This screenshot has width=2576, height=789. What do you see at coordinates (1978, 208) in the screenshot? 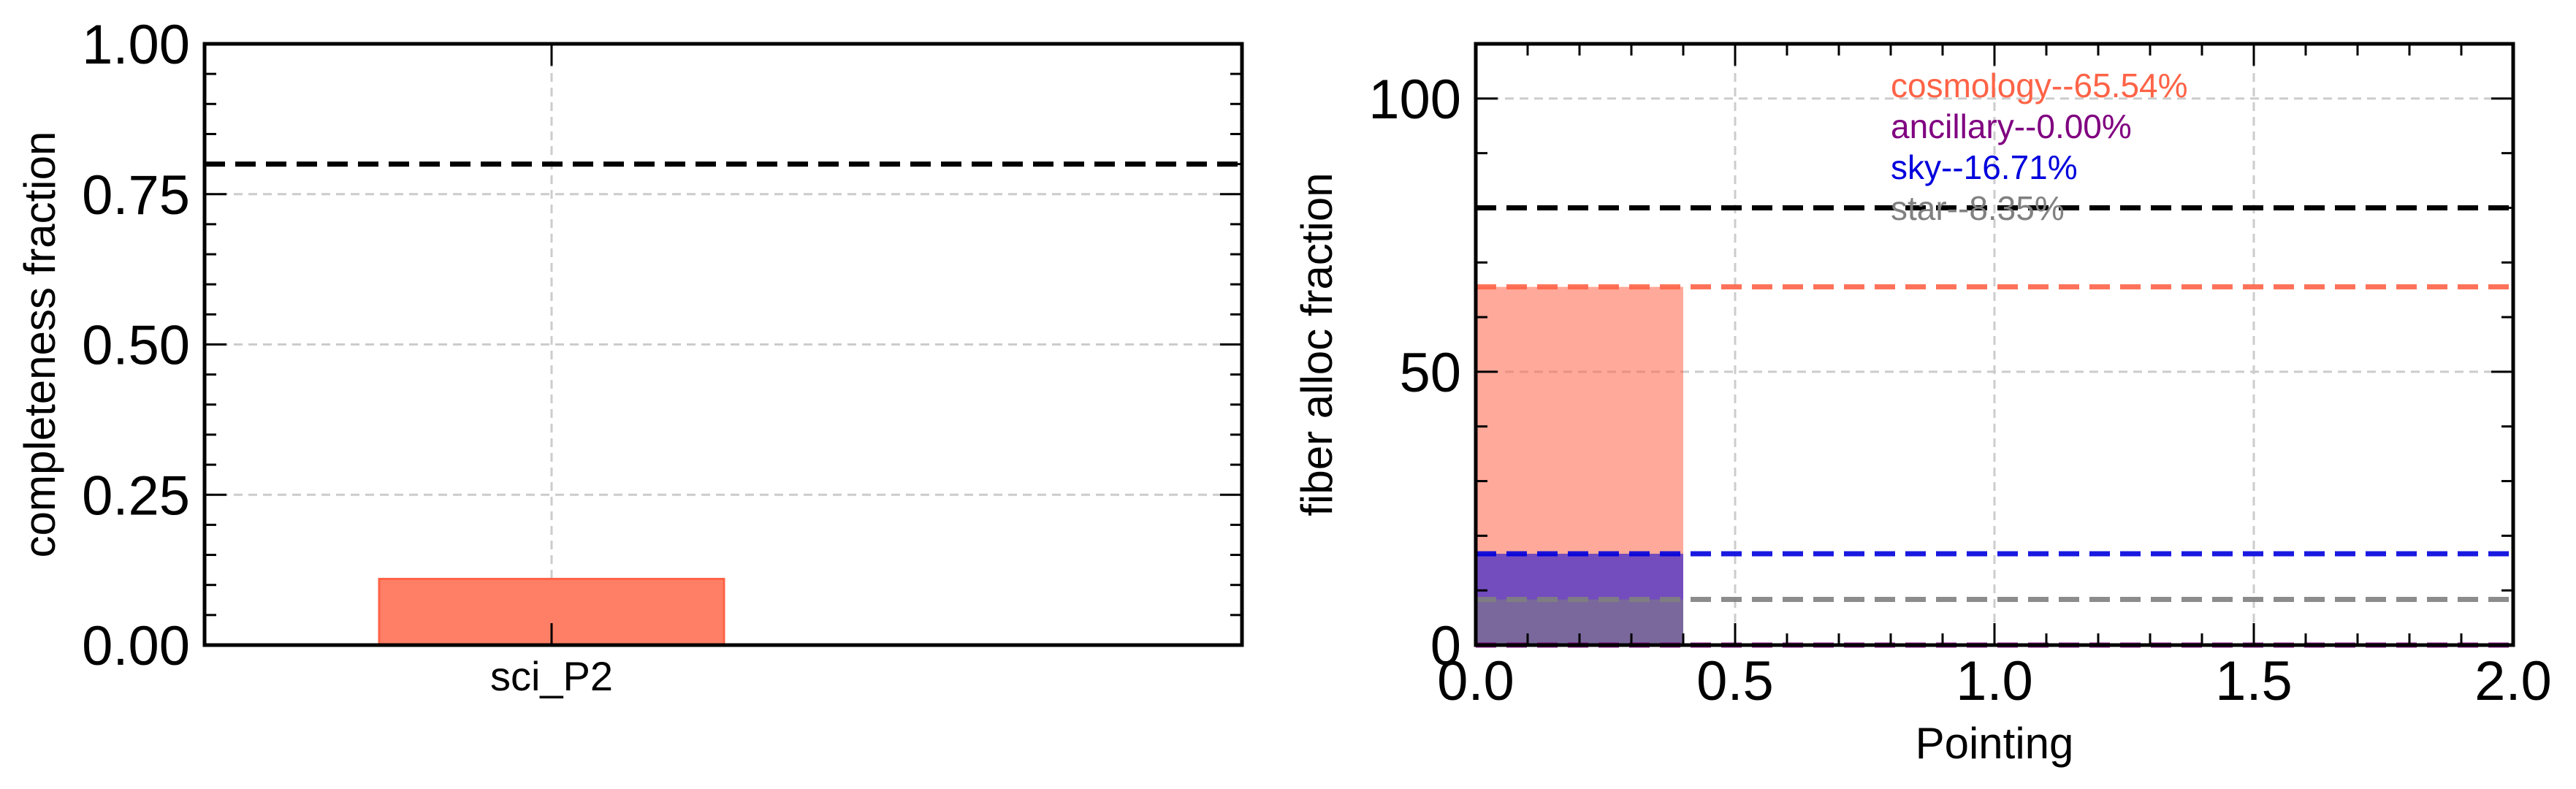
I see `legend-entry-star: star--8.35%` at bounding box center [1978, 208].